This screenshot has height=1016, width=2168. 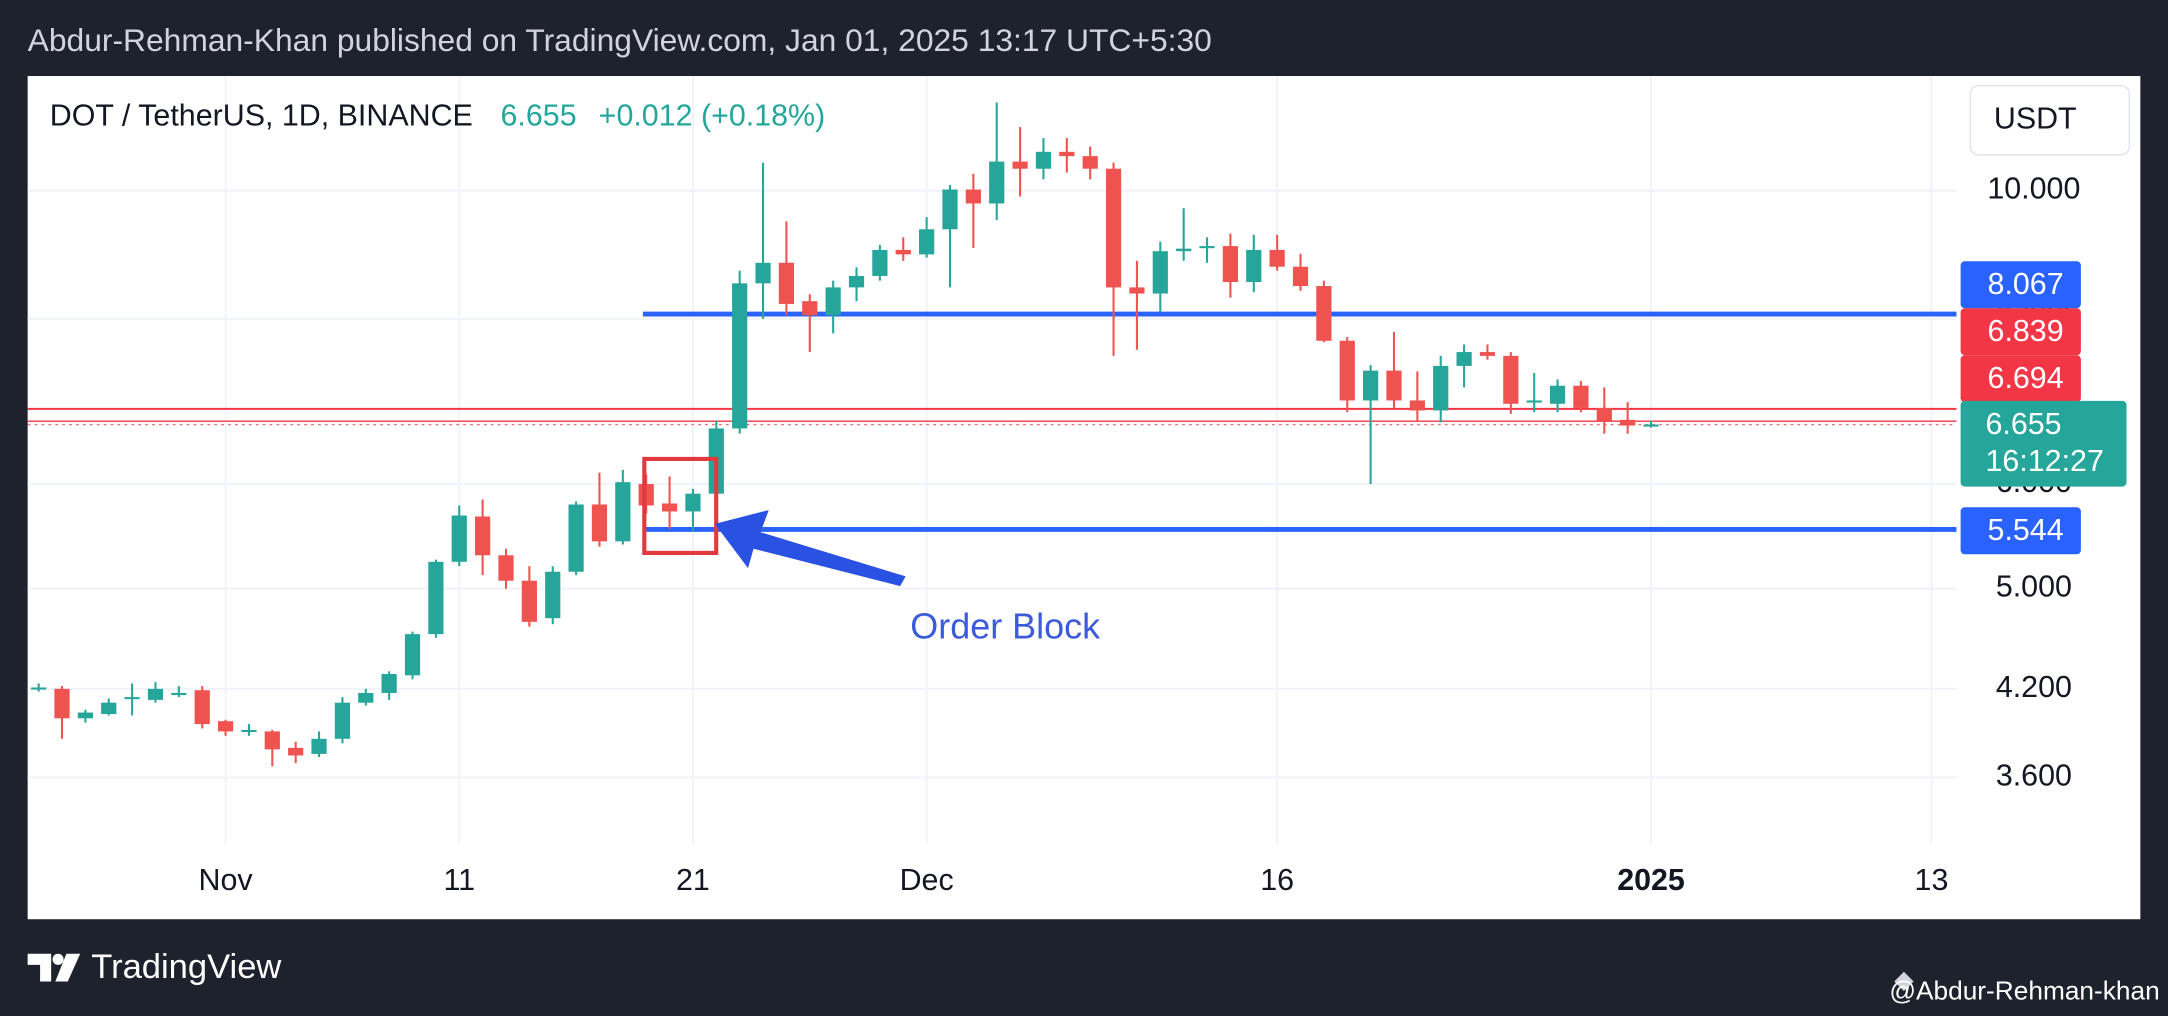 I want to click on change-label: +0.012 (+0.18%), so click(x=712, y=116).